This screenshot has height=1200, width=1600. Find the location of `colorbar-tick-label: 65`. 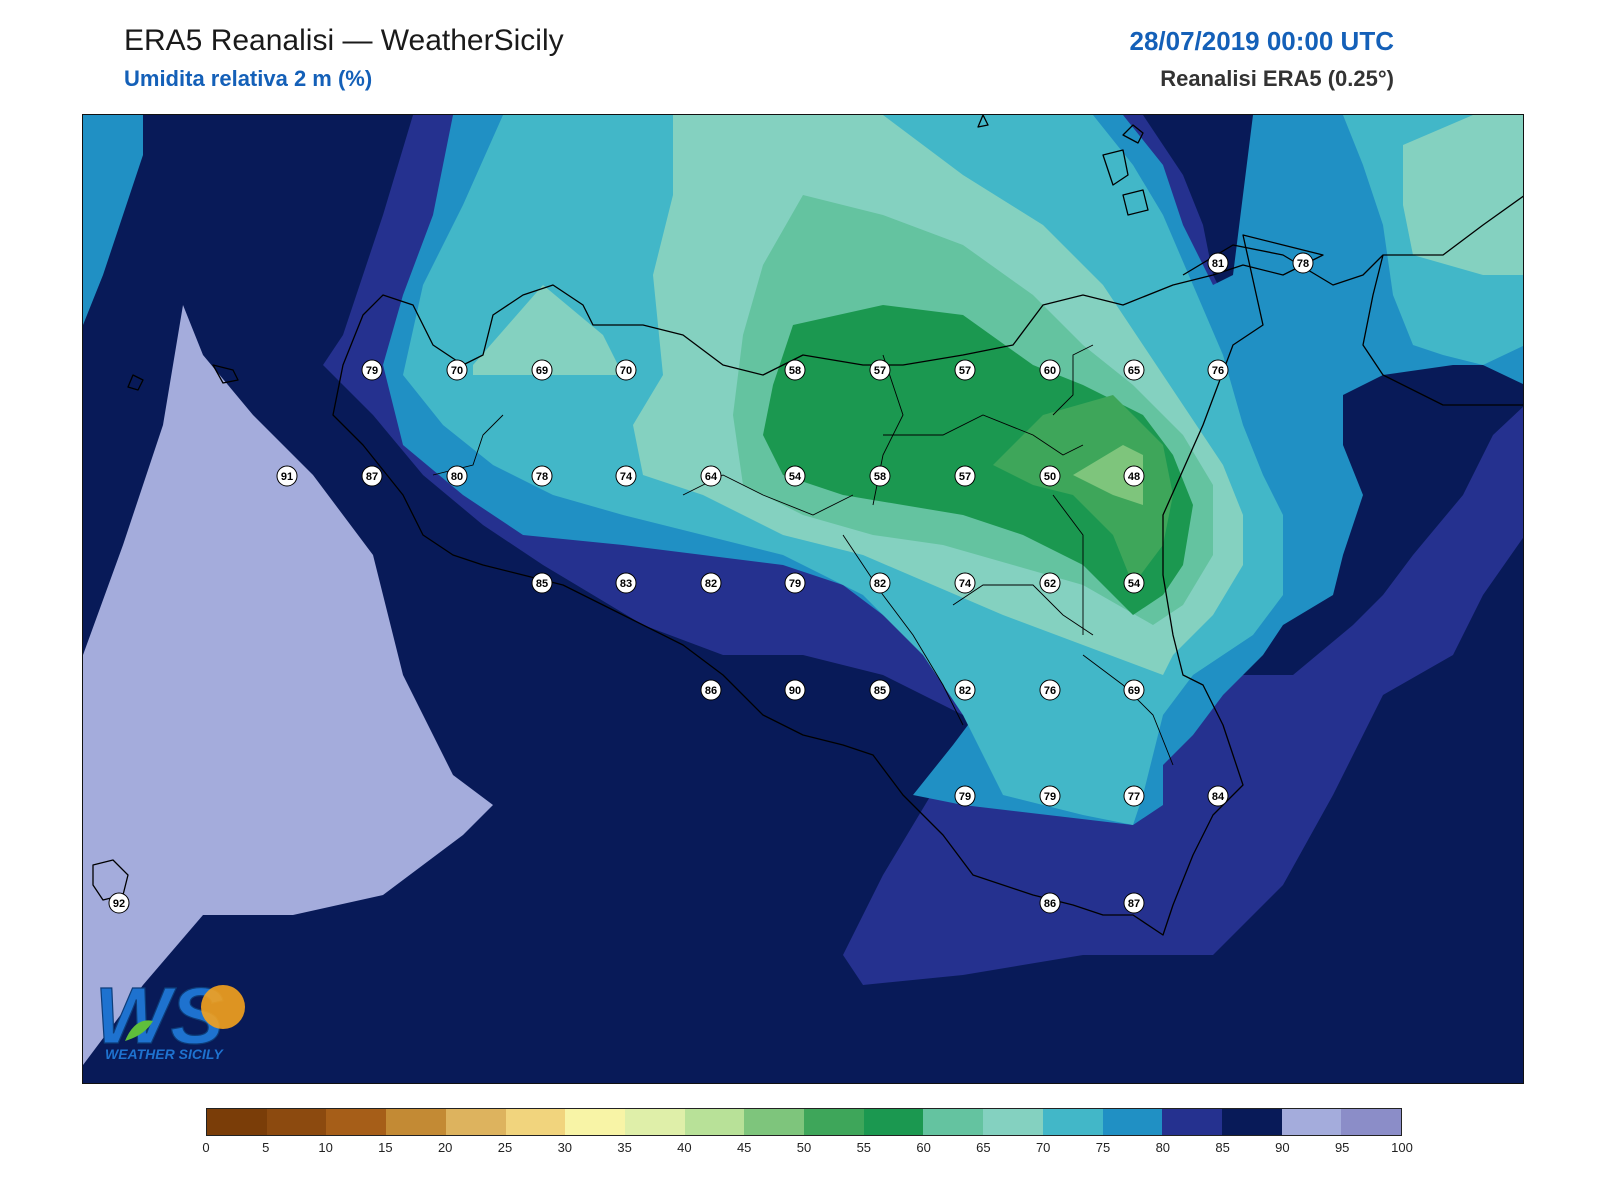

colorbar-tick-label: 65 is located at coordinates (983, 1147).